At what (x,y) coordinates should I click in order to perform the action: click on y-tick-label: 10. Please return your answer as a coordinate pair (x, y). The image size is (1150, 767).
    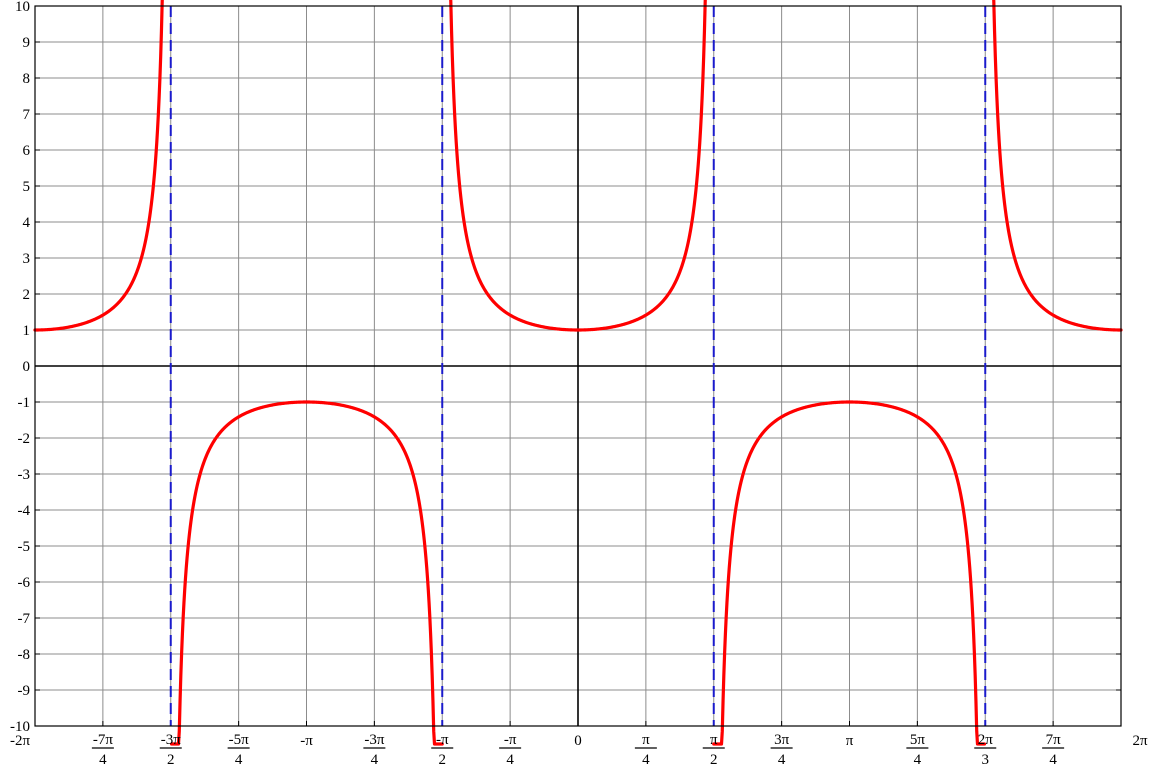
    Looking at the image, I should click on (22, 7).